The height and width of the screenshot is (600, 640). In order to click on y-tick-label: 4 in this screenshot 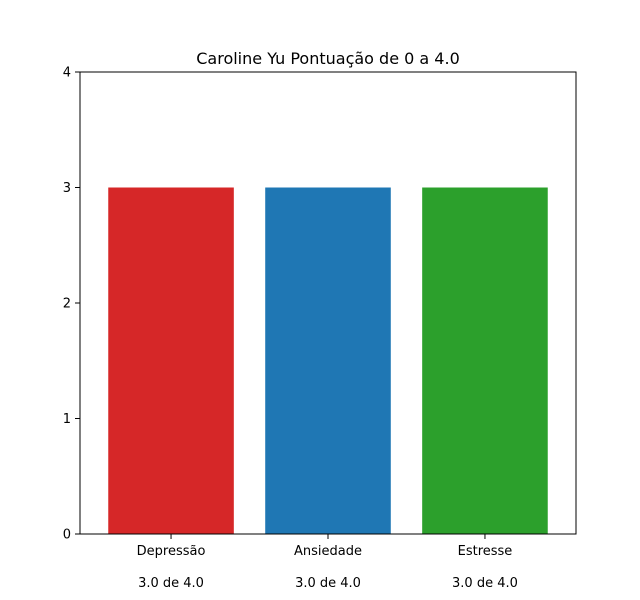, I will do `click(67, 73)`.